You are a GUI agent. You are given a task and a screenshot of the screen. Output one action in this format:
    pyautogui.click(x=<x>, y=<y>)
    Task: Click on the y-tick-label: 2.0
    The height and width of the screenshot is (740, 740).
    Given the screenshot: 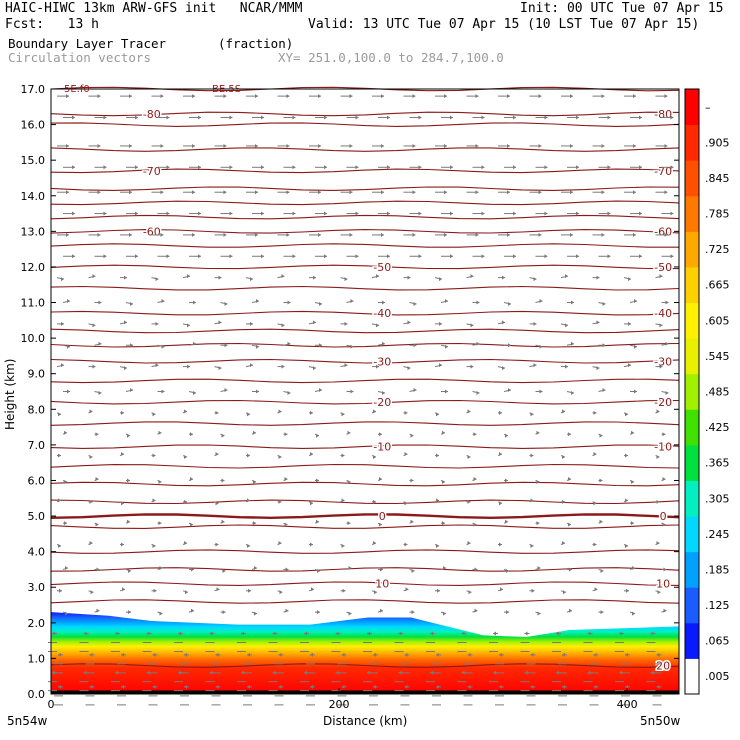 What is the action you would take?
    pyautogui.click(x=37, y=623)
    